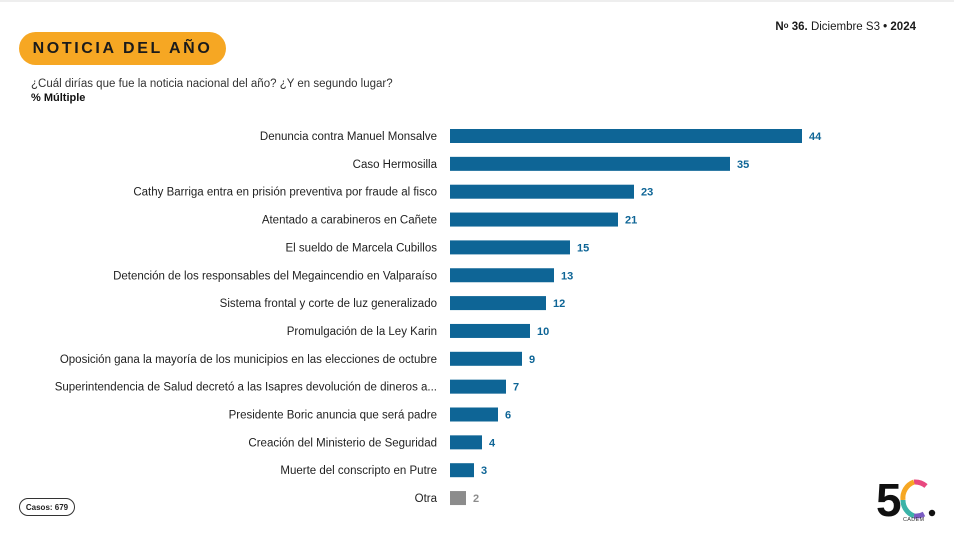  I want to click on category-label: El sueldo de Marcela Cubillos, so click(362, 248).